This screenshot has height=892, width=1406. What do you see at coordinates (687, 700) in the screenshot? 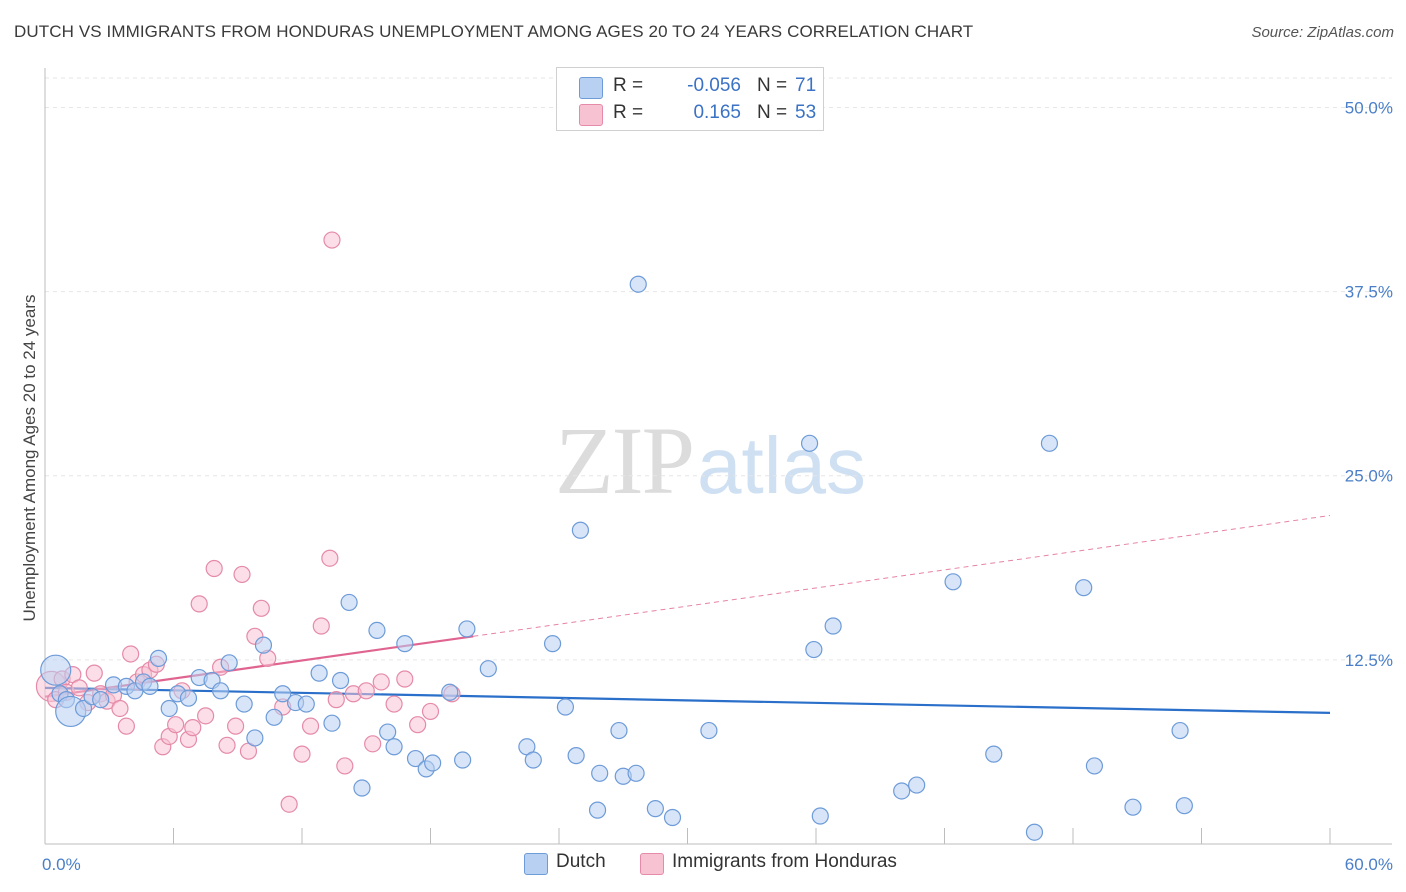
I see `trendline-dutch` at bounding box center [687, 700].